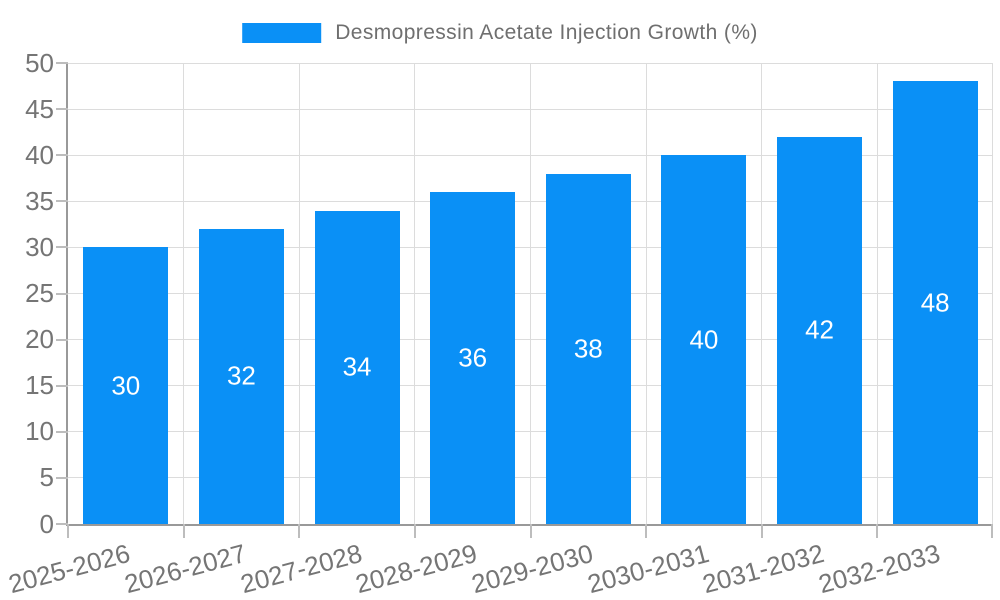 This screenshot has width=1000, height=600. What do you see at coordinates (763, 569) in the screenshot?
I see `x-axis-tick-label: 2031-2032` at bounding box center [763, 569].